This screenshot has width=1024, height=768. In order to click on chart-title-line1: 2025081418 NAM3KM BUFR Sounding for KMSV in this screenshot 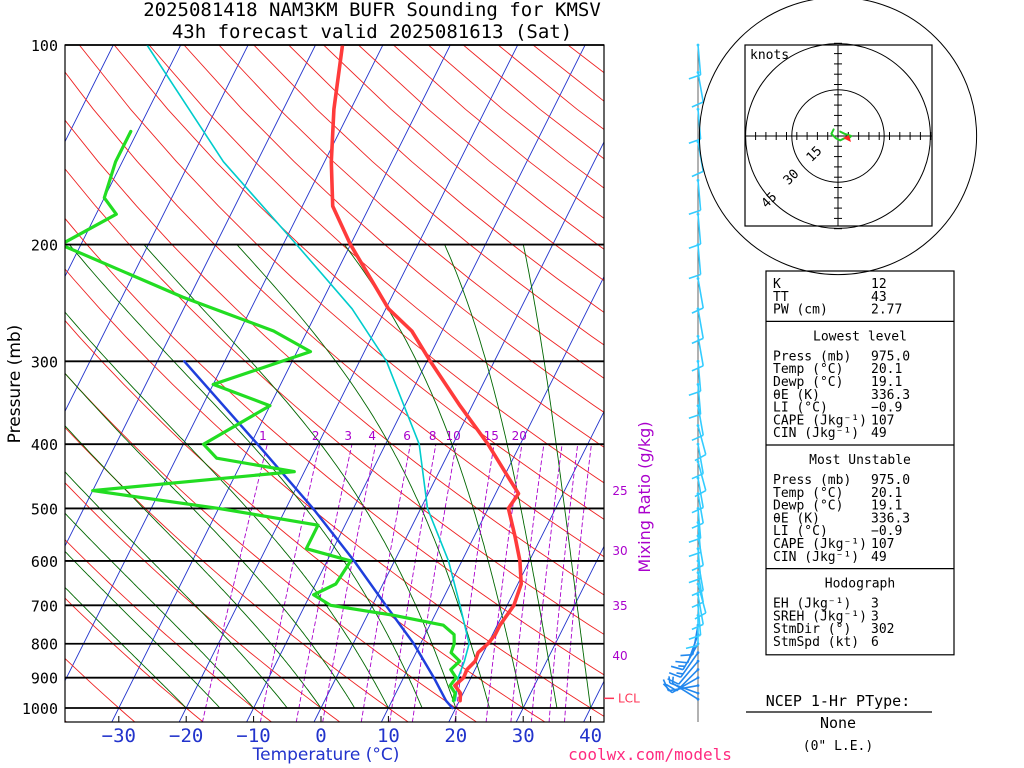, I will do `click(372, 10)`.